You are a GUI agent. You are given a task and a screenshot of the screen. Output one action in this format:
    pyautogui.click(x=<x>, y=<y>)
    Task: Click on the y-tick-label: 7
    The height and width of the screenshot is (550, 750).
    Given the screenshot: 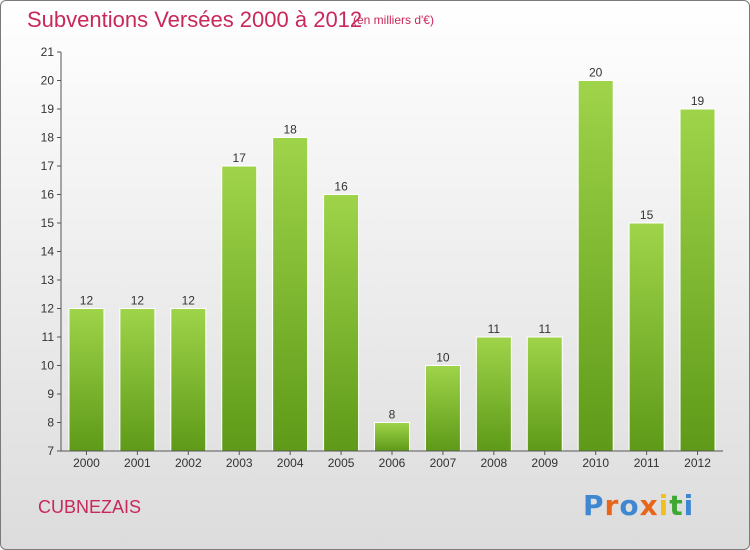 What is the action you would take?
    pyautogui.click(x=50, y=451)
    